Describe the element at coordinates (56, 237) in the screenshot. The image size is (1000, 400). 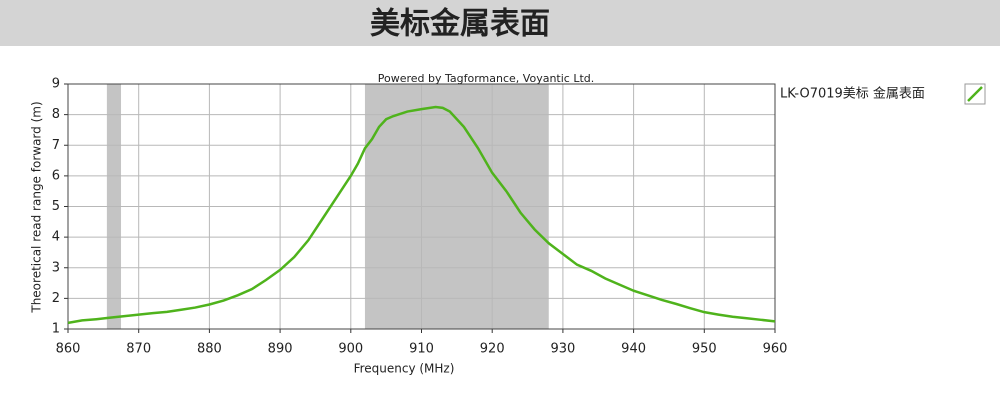
I see `y-tick-label: 4` at that location.